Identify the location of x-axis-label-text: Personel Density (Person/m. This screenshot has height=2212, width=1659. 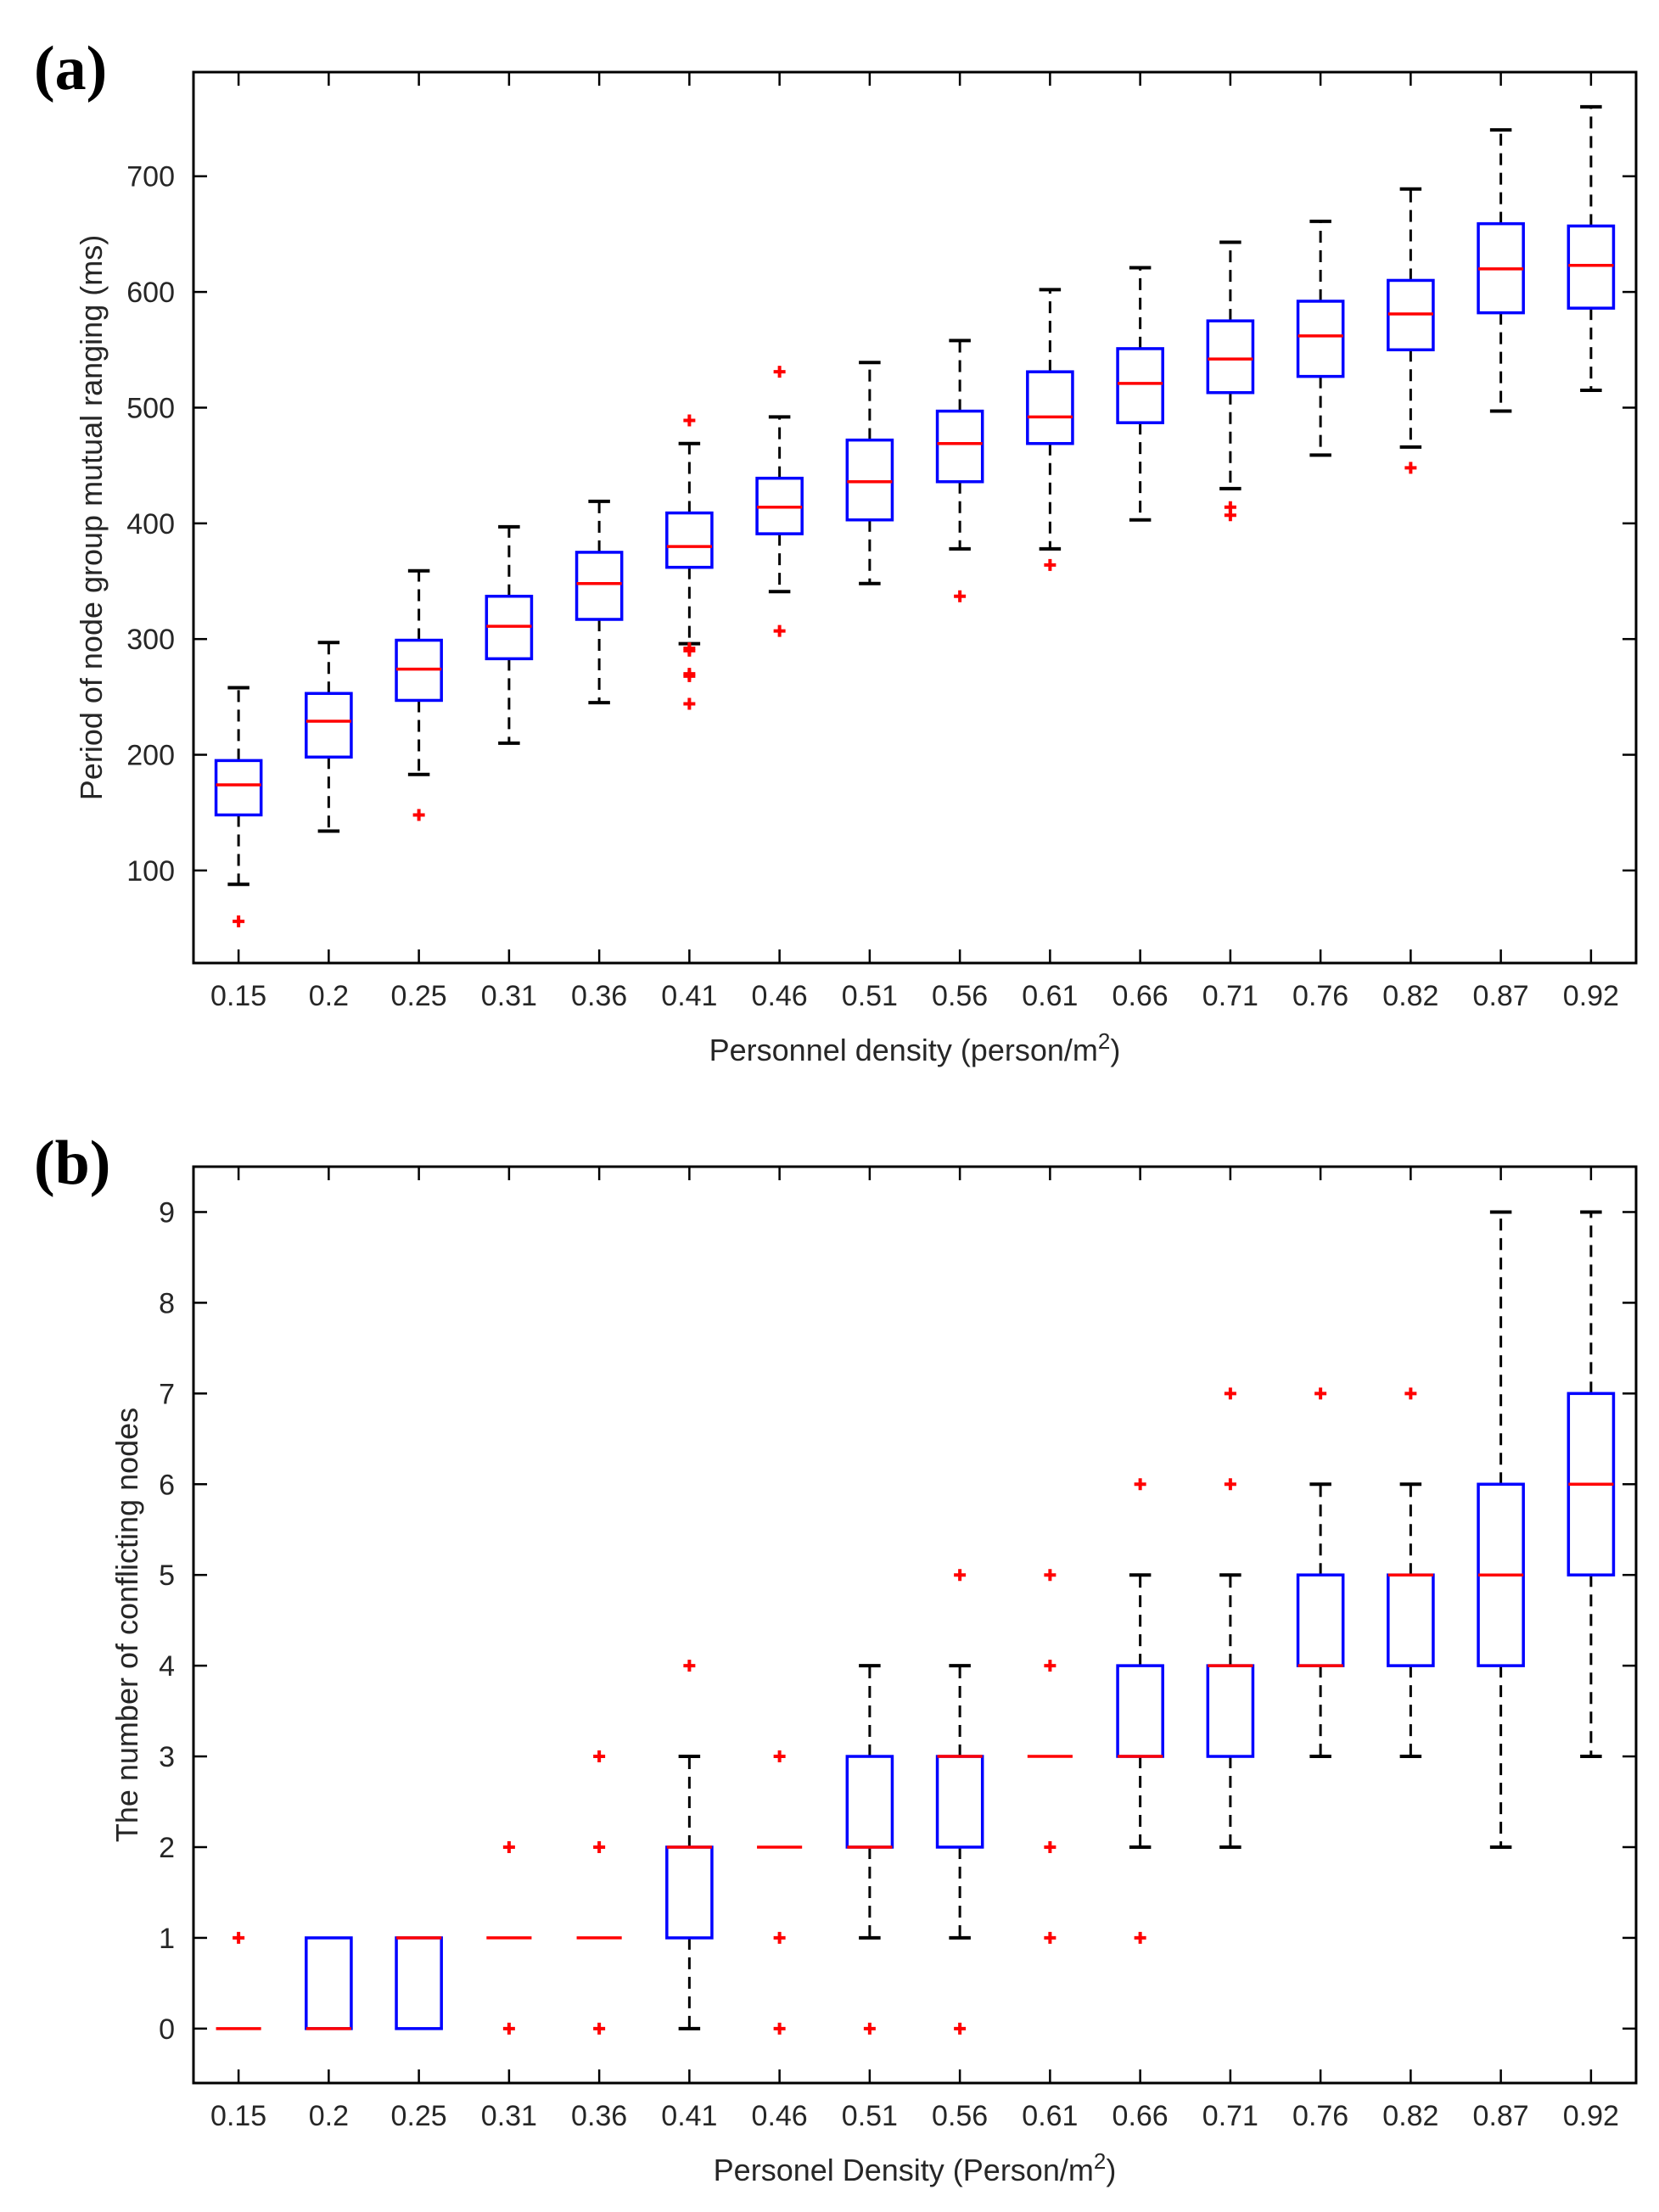
(904, 2170).